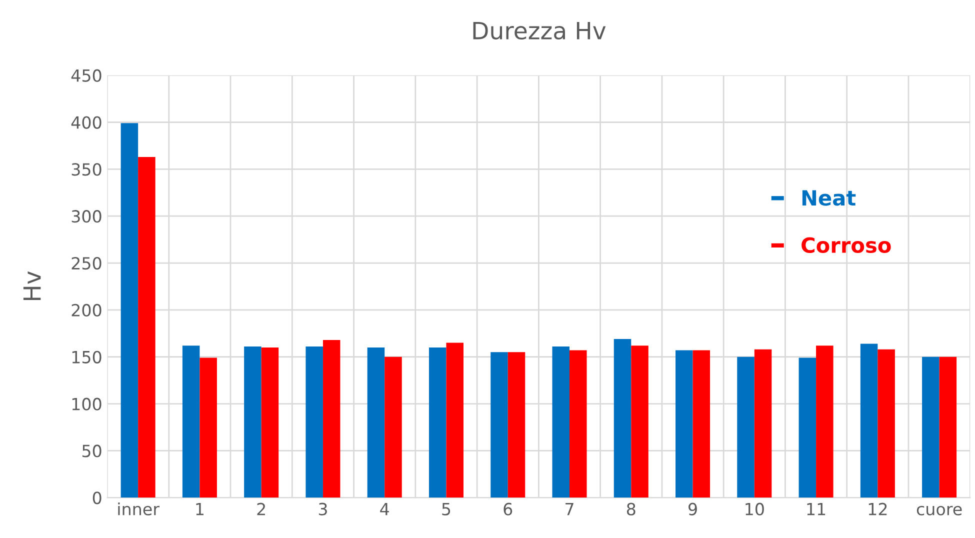 This screenshot has width=975, height=538. I want to click on x-tick-label: 8, so click(631, 509).